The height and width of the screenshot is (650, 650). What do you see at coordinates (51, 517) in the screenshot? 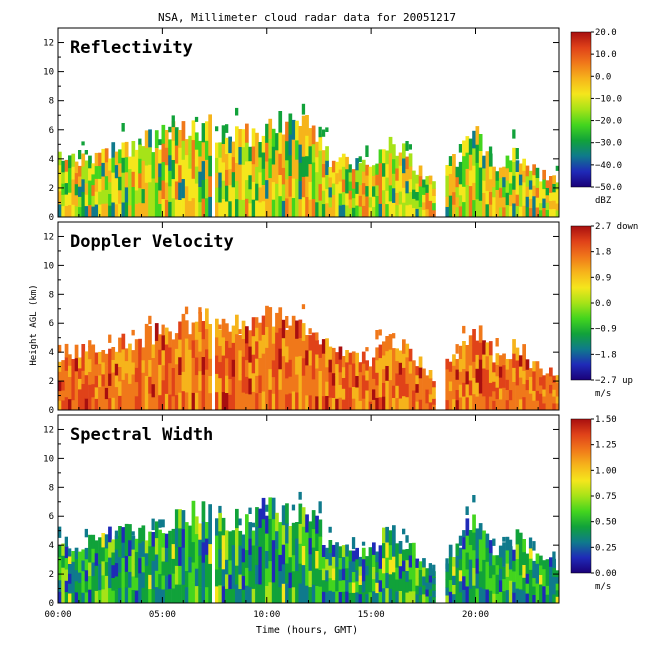
I see `y-tick-label: 6` at bounding box center [51, 517].